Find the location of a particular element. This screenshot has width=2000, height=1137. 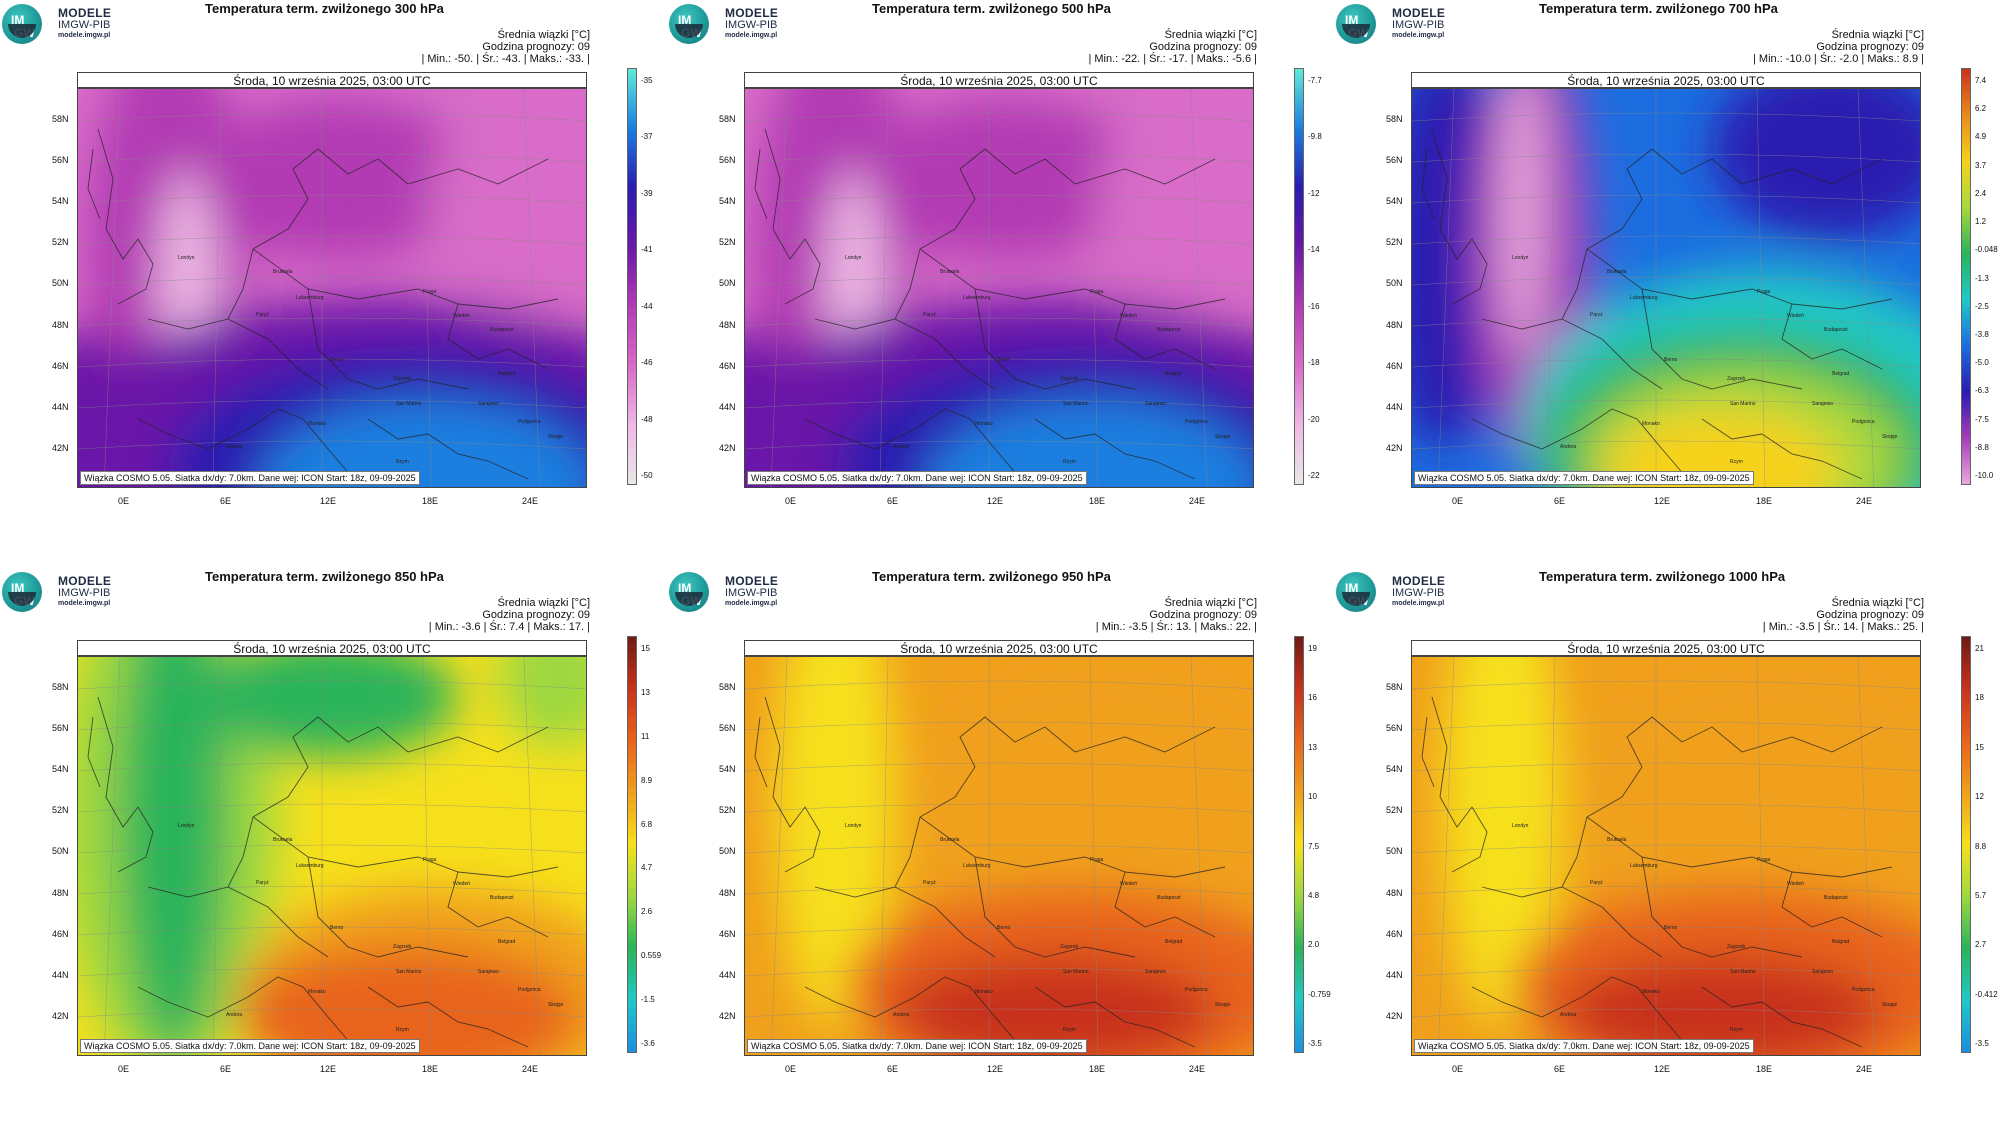

stats-line: | Min.: -22. | Śr.: -17. | Maks.: -5.6 | is located at coordinates (1172, 59).